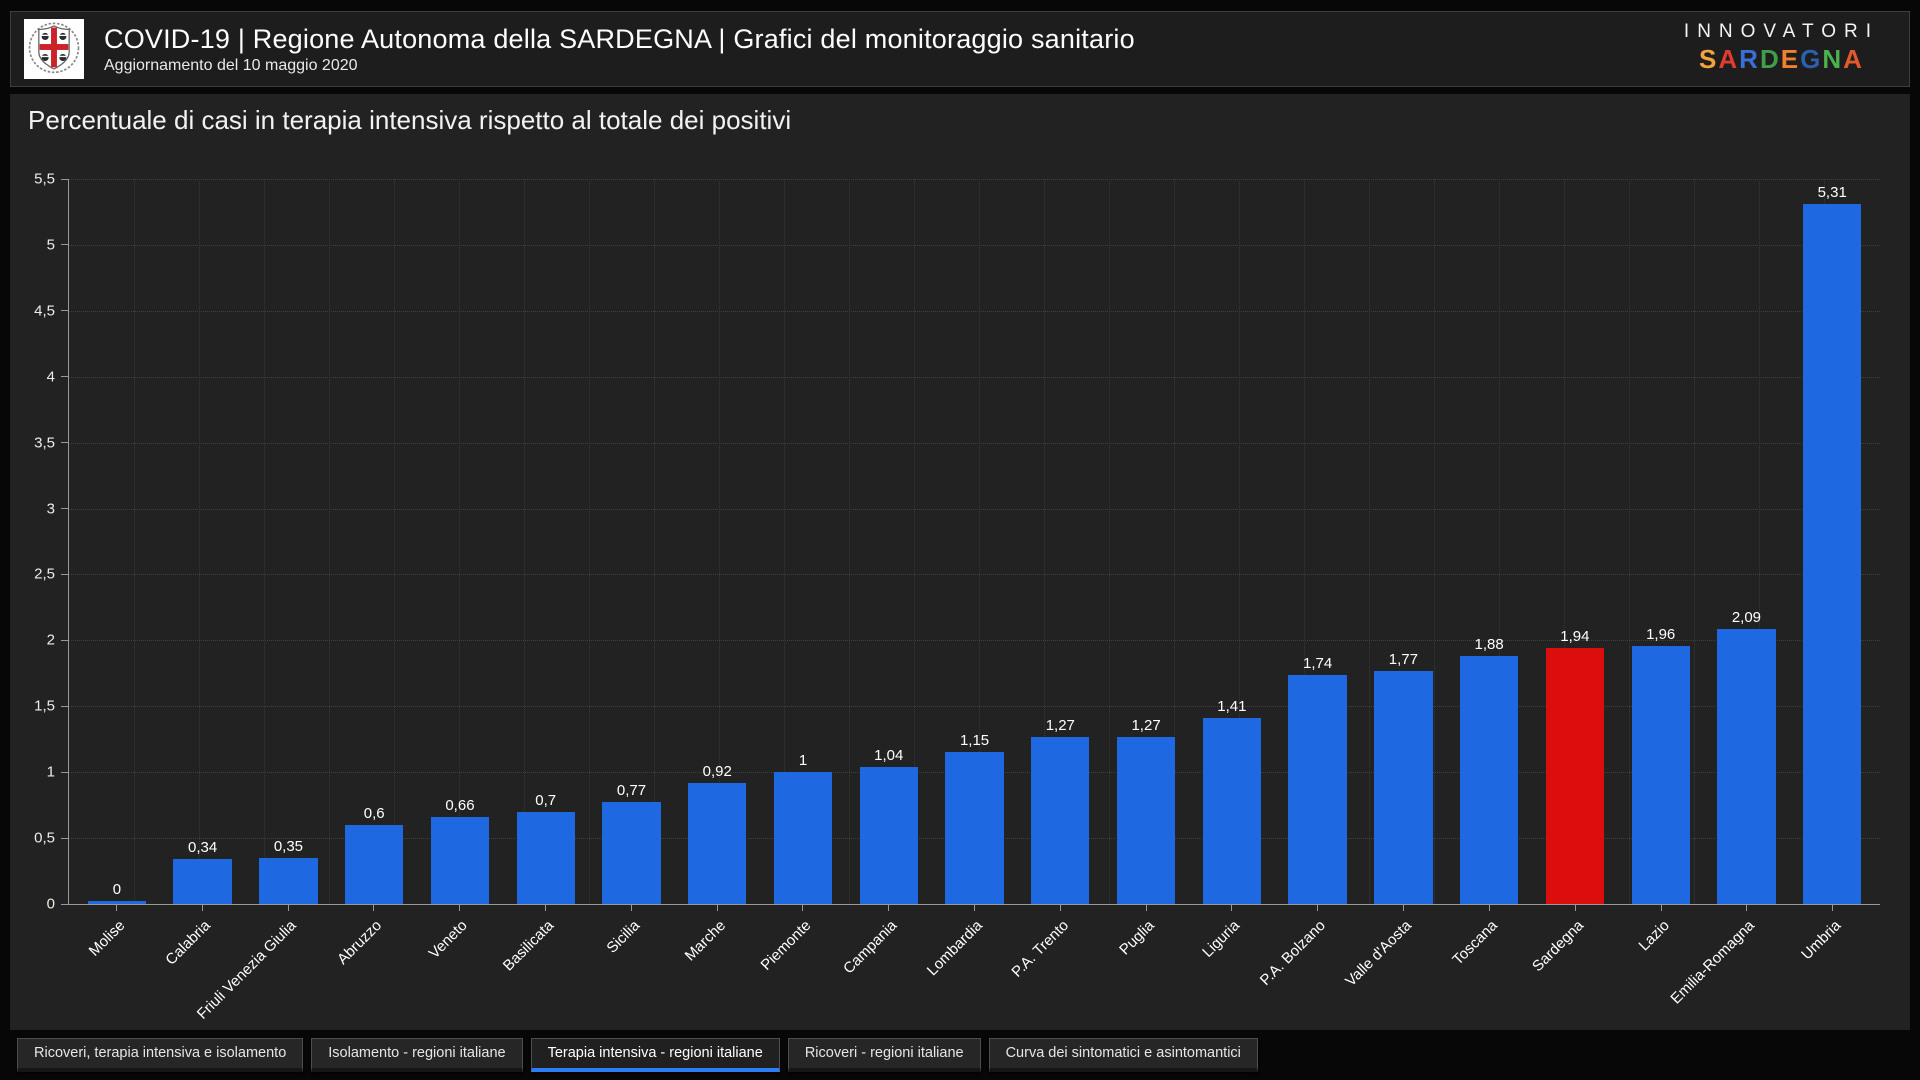  What do you see at coordinates (1308, 966) in the screenshot?
I see `x-slot: P.A. Bolzano` at bounding box center [1308, 966].